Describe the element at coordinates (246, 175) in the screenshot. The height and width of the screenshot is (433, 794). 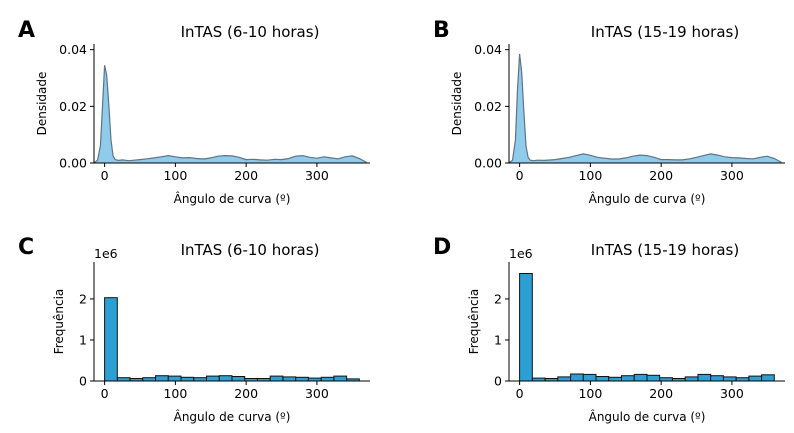
I see `x-tick-label-a: 200` at that location.